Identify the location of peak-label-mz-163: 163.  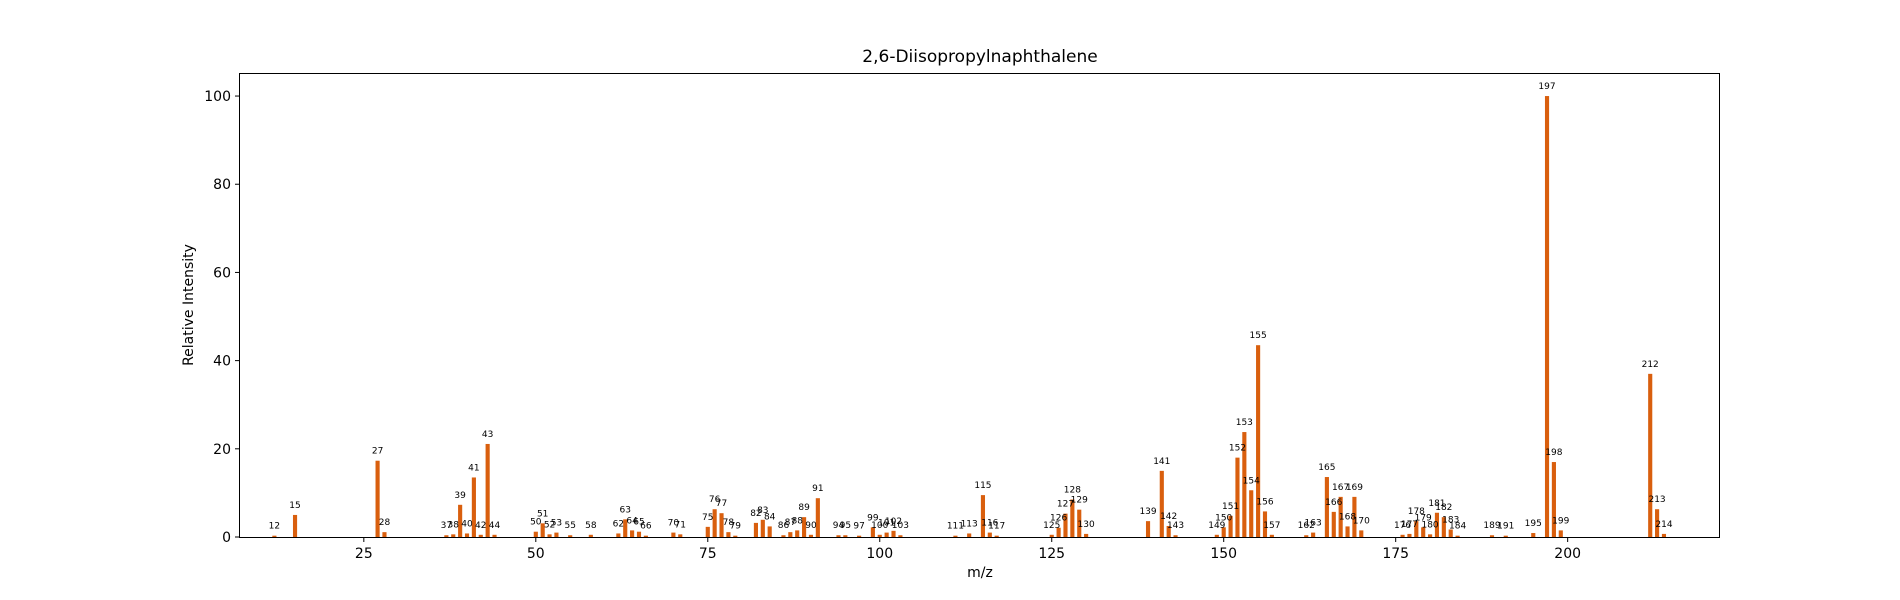
(1313, 524).